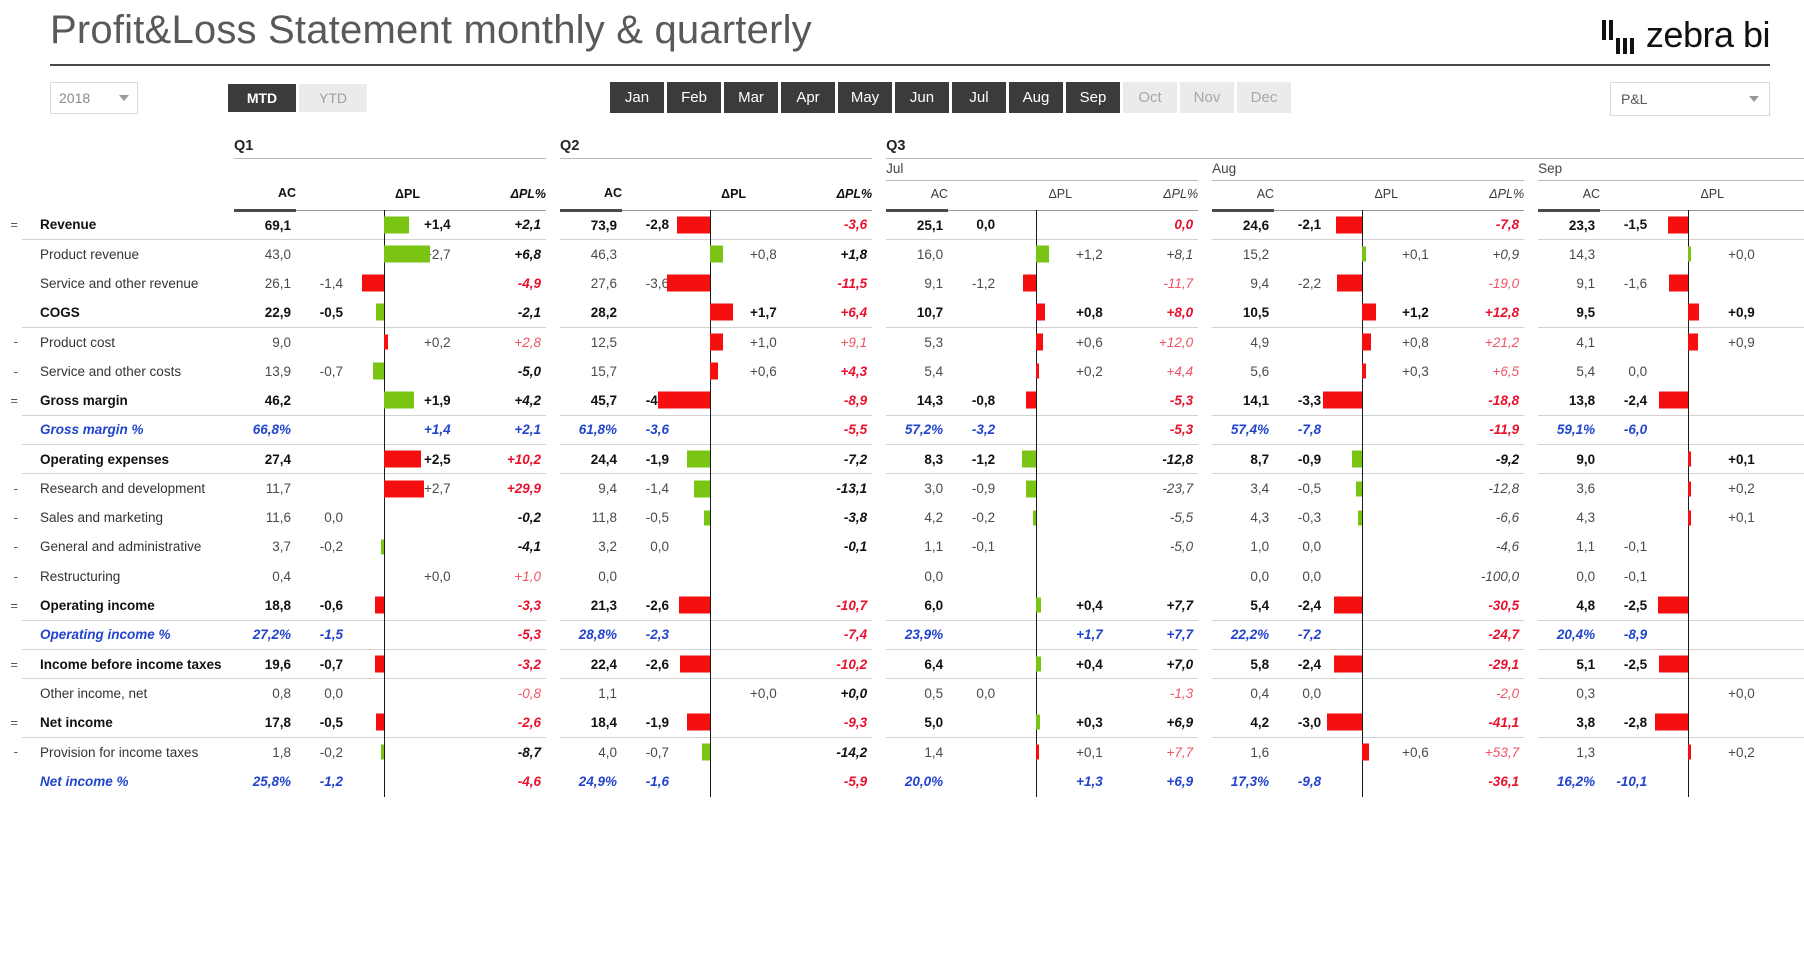 This screenshot has width=1804, height=970. What do you see at coordinates (1243, 196) in the screenshot?
I see `caption-ac-aug: AC` at bounding box center [1243, 196].